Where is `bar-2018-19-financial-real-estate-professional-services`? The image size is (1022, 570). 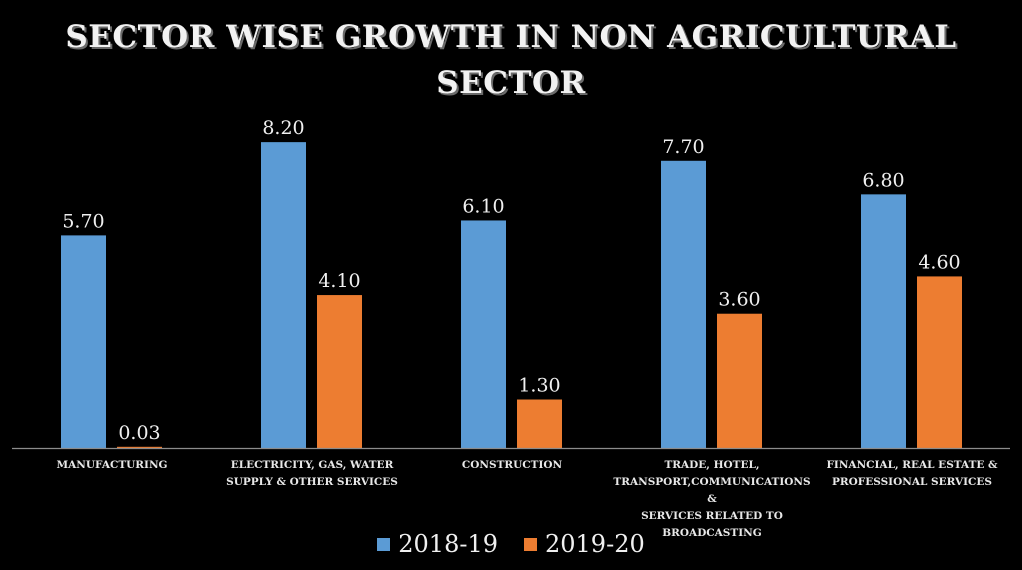 bar-2018-19-financial-real-estate-professional-services is located at coordinates (883, 321).